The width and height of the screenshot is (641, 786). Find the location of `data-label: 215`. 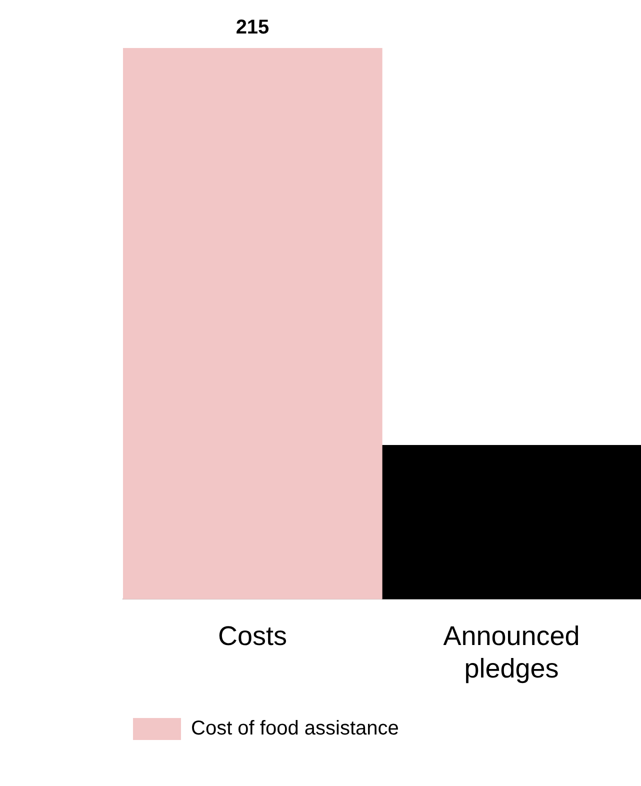

data-label: 215 is located at coordinates (253, 27).